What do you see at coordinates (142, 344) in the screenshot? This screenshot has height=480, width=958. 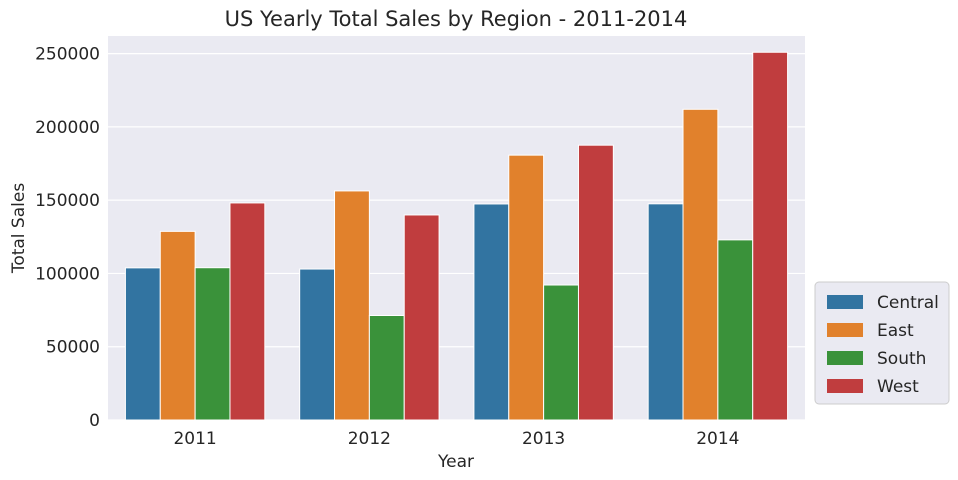 I see `bar-central-2011` at bounding box center [142, 344].